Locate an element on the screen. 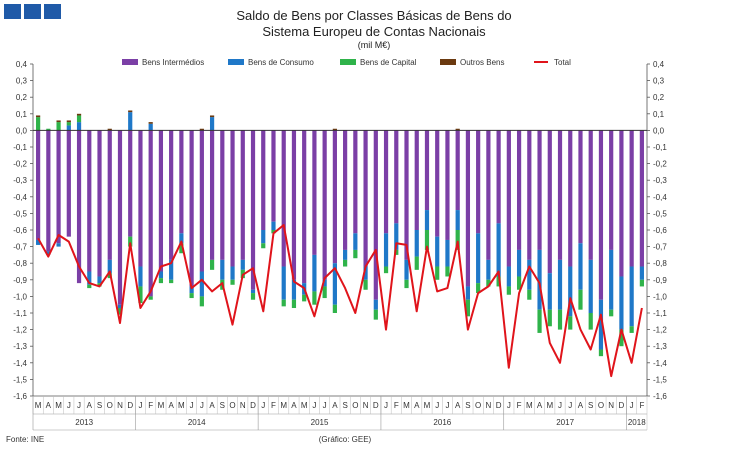  year-label: 2016 is located at coordinates (442, 422).